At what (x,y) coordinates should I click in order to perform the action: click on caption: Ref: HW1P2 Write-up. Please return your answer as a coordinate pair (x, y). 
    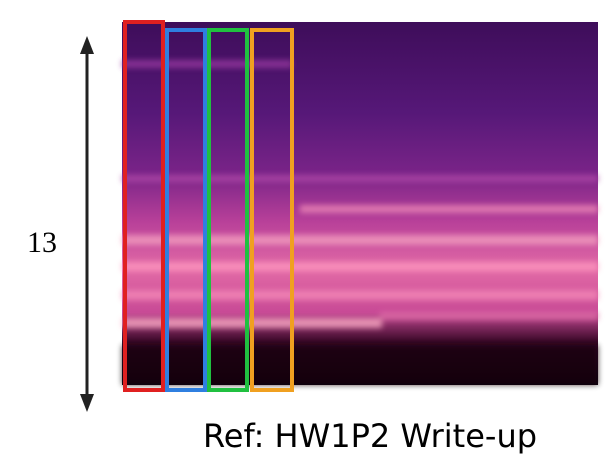
    Looking at the image, I should click on (370, 436).